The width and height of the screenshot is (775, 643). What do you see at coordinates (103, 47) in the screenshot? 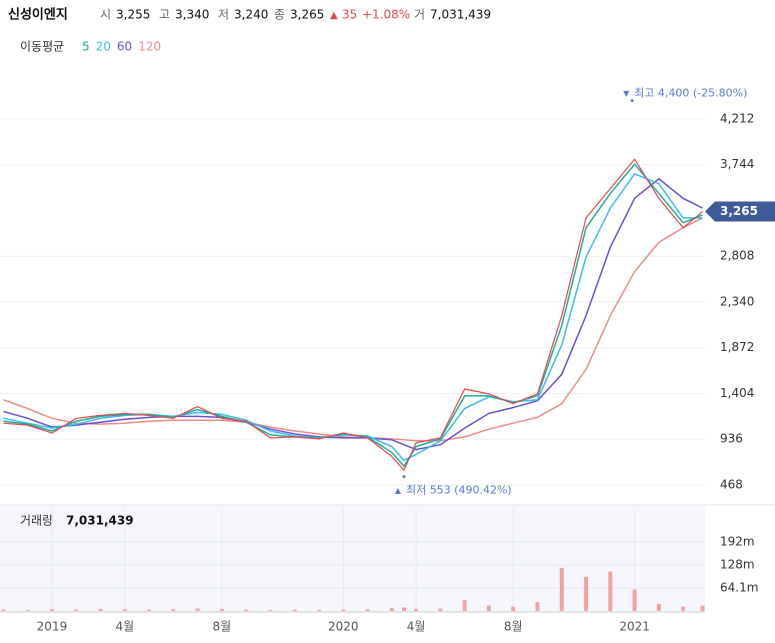
I see `legend-entry: 20` at bounding box center [103, 47].